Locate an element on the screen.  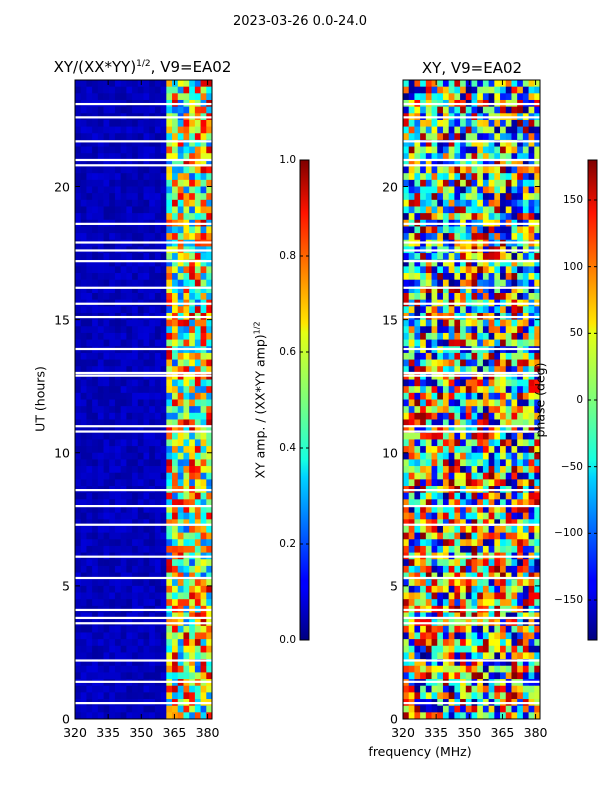
left-colorbar-tick-label: 0.0 is located at coordinates (287, 640).